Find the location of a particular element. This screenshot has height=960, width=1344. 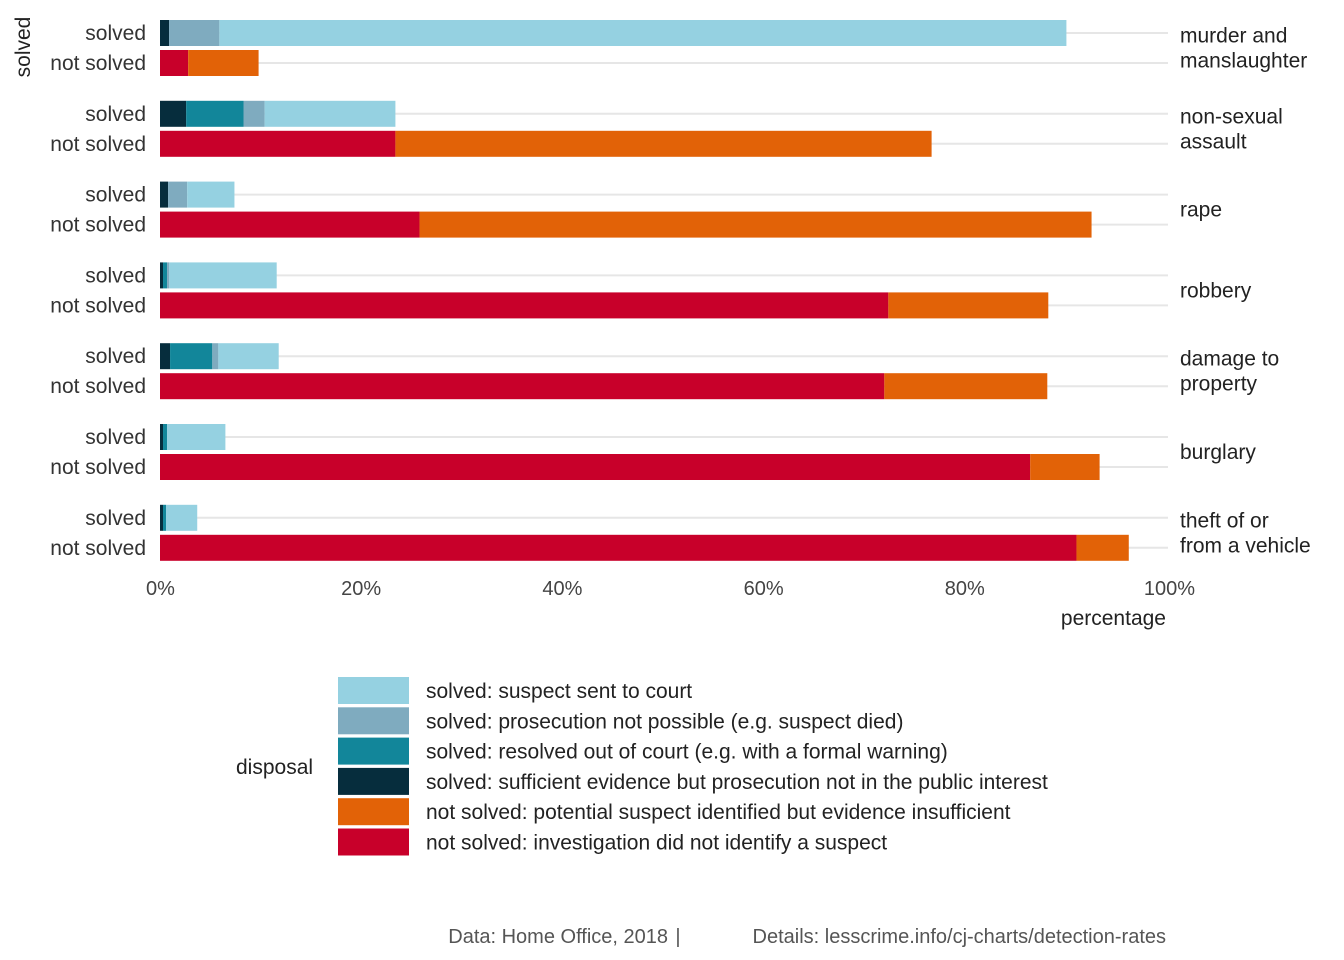

x-tick-label: 0% is located at coordinates (160, 589).